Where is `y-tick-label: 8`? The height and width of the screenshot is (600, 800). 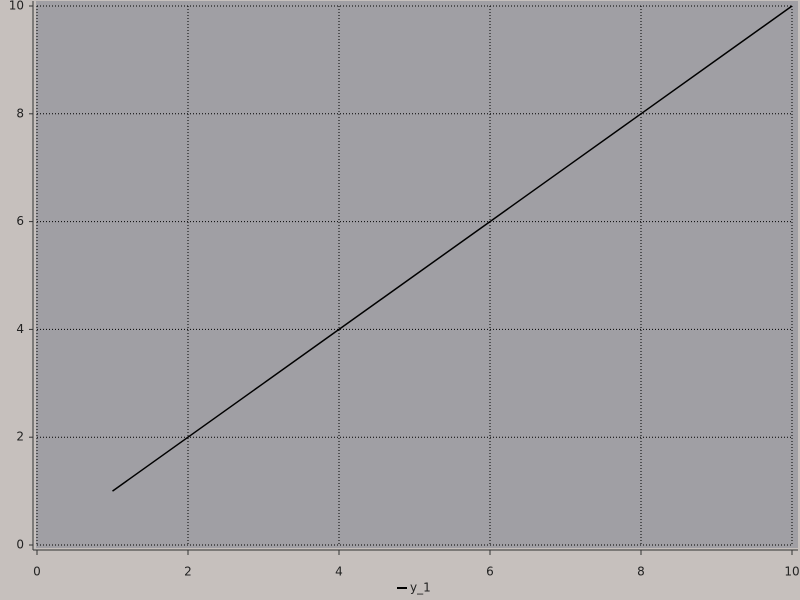 y-tick-label: 8 is located at coordinates (20, 113).